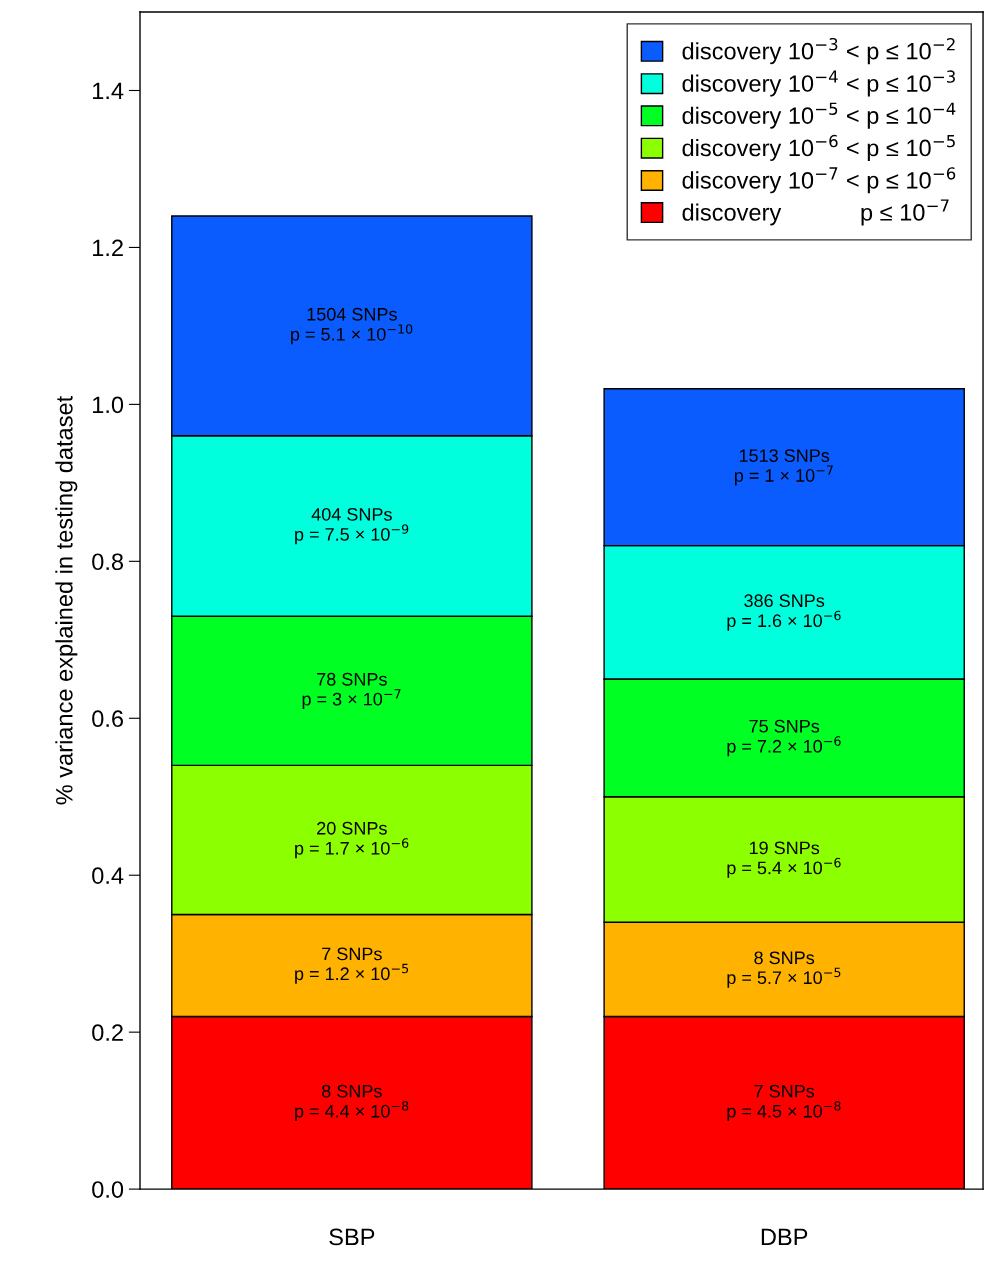 Image resolution: width=986 pixels, height=1265 pixels. What do you see at coordinates (818, 147) in the screenshot?
I see `legend-label: discovery 10$^{−6}$ < p ≤ 10$^{−5}$` at bounding box center [818, 147].